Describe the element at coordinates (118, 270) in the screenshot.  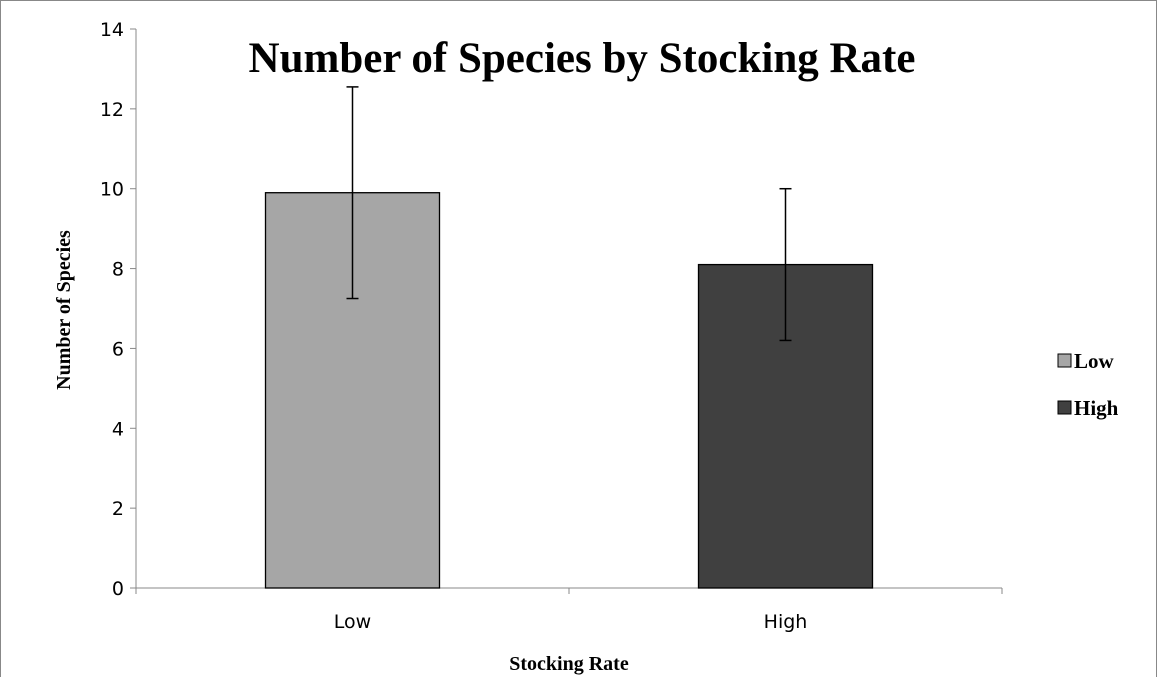
I see `y-tick-label: 8` at that location.